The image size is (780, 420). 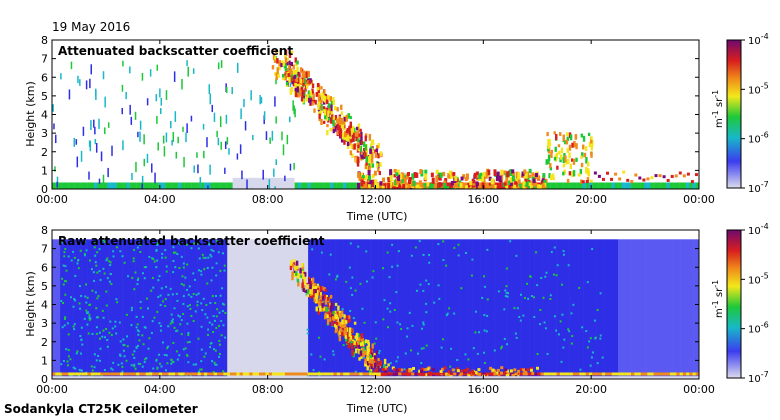 What do you see at coordinates (44, 115) in the screenshot?
I see `y-tick-label: 4` at bounding box center [44, 115].